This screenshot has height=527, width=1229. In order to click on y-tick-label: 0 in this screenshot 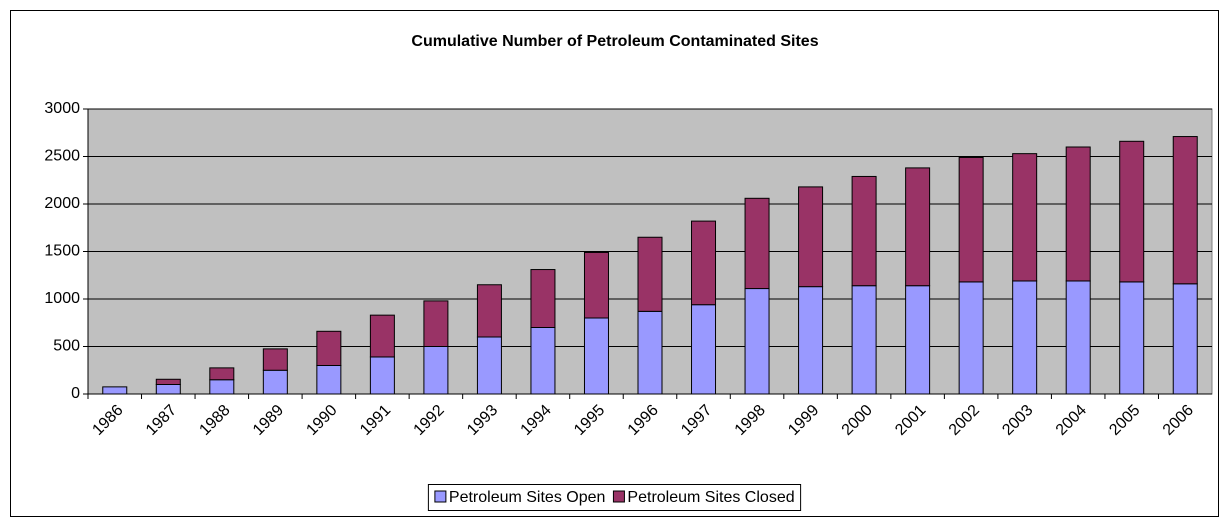, I will do `click(75, 393)`.